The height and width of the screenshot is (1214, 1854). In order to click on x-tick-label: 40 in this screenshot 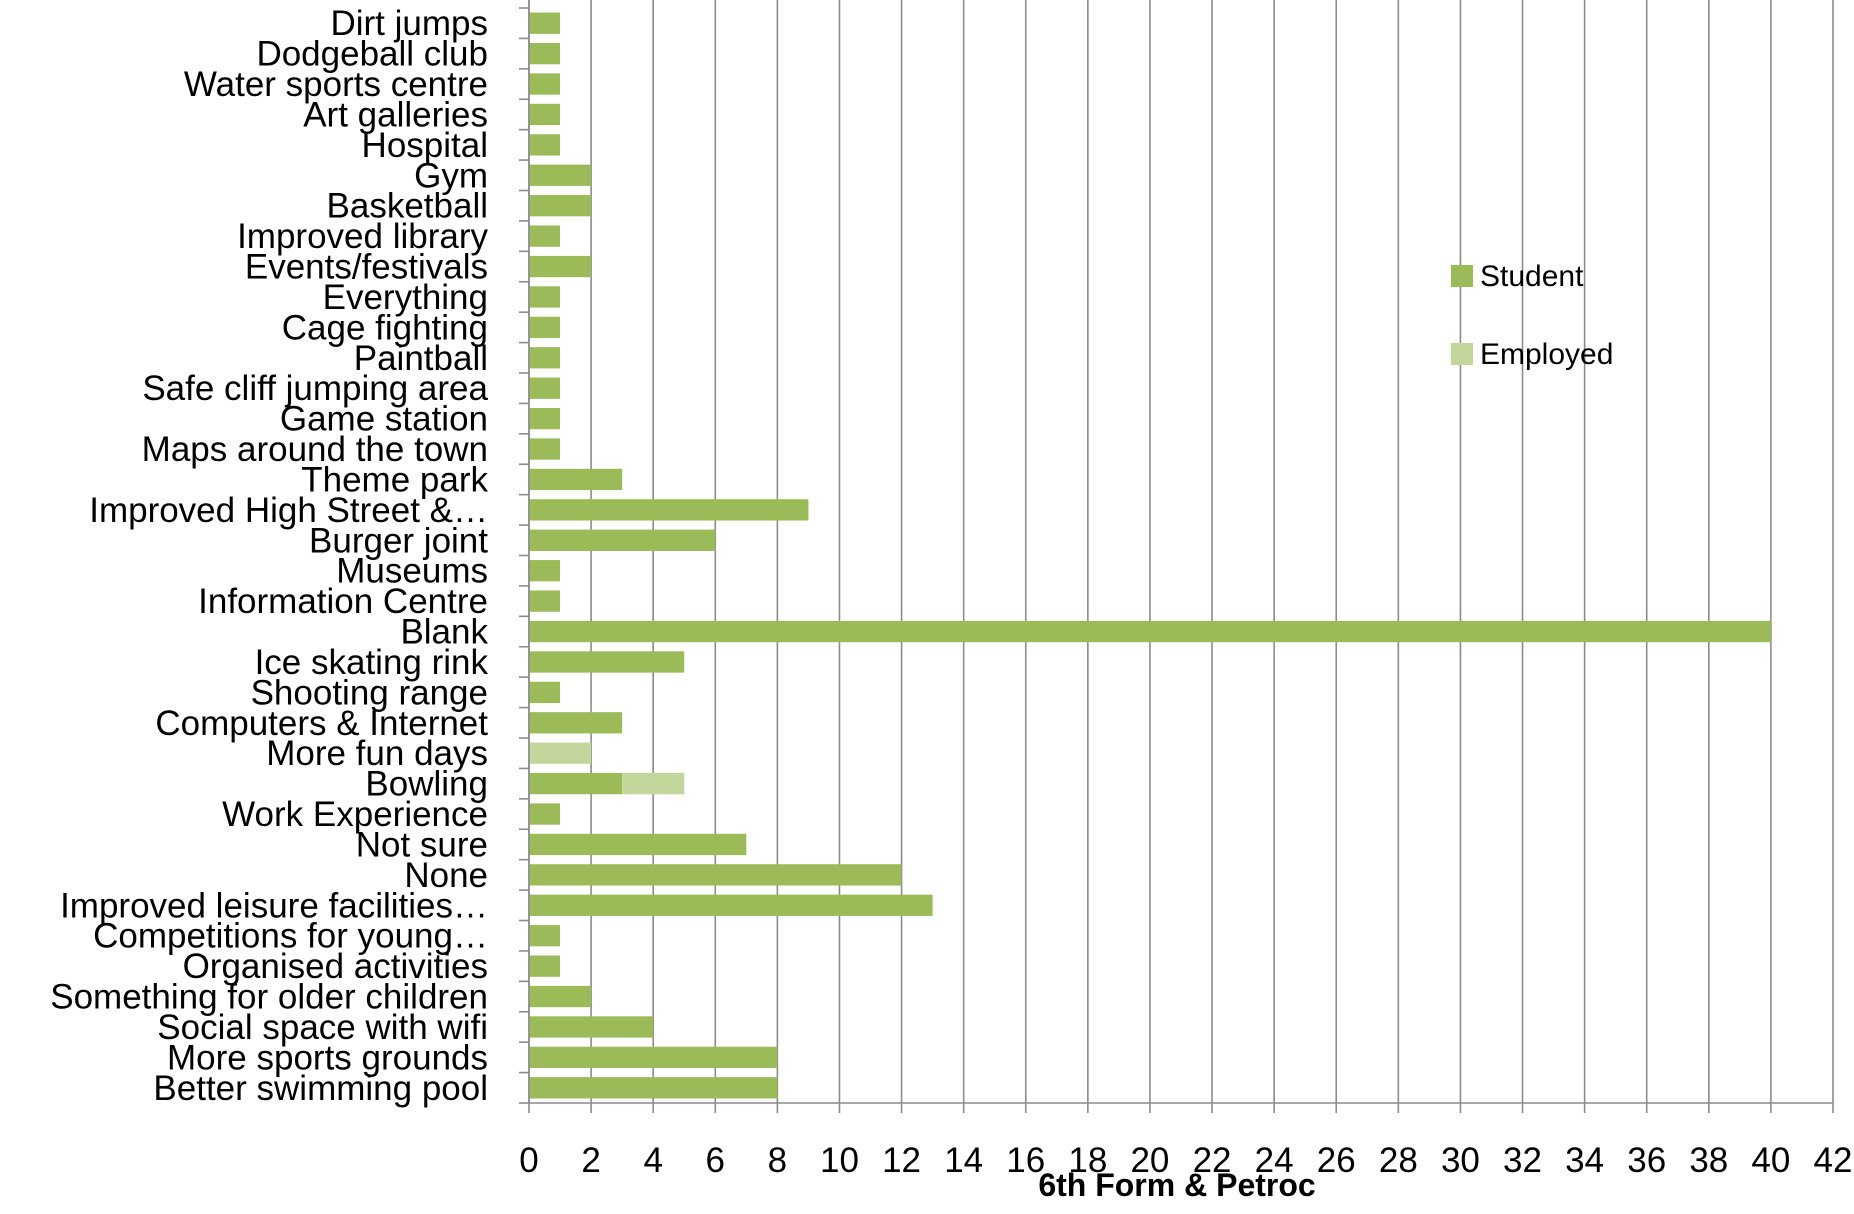, I will do `click(1770, 1160)`.